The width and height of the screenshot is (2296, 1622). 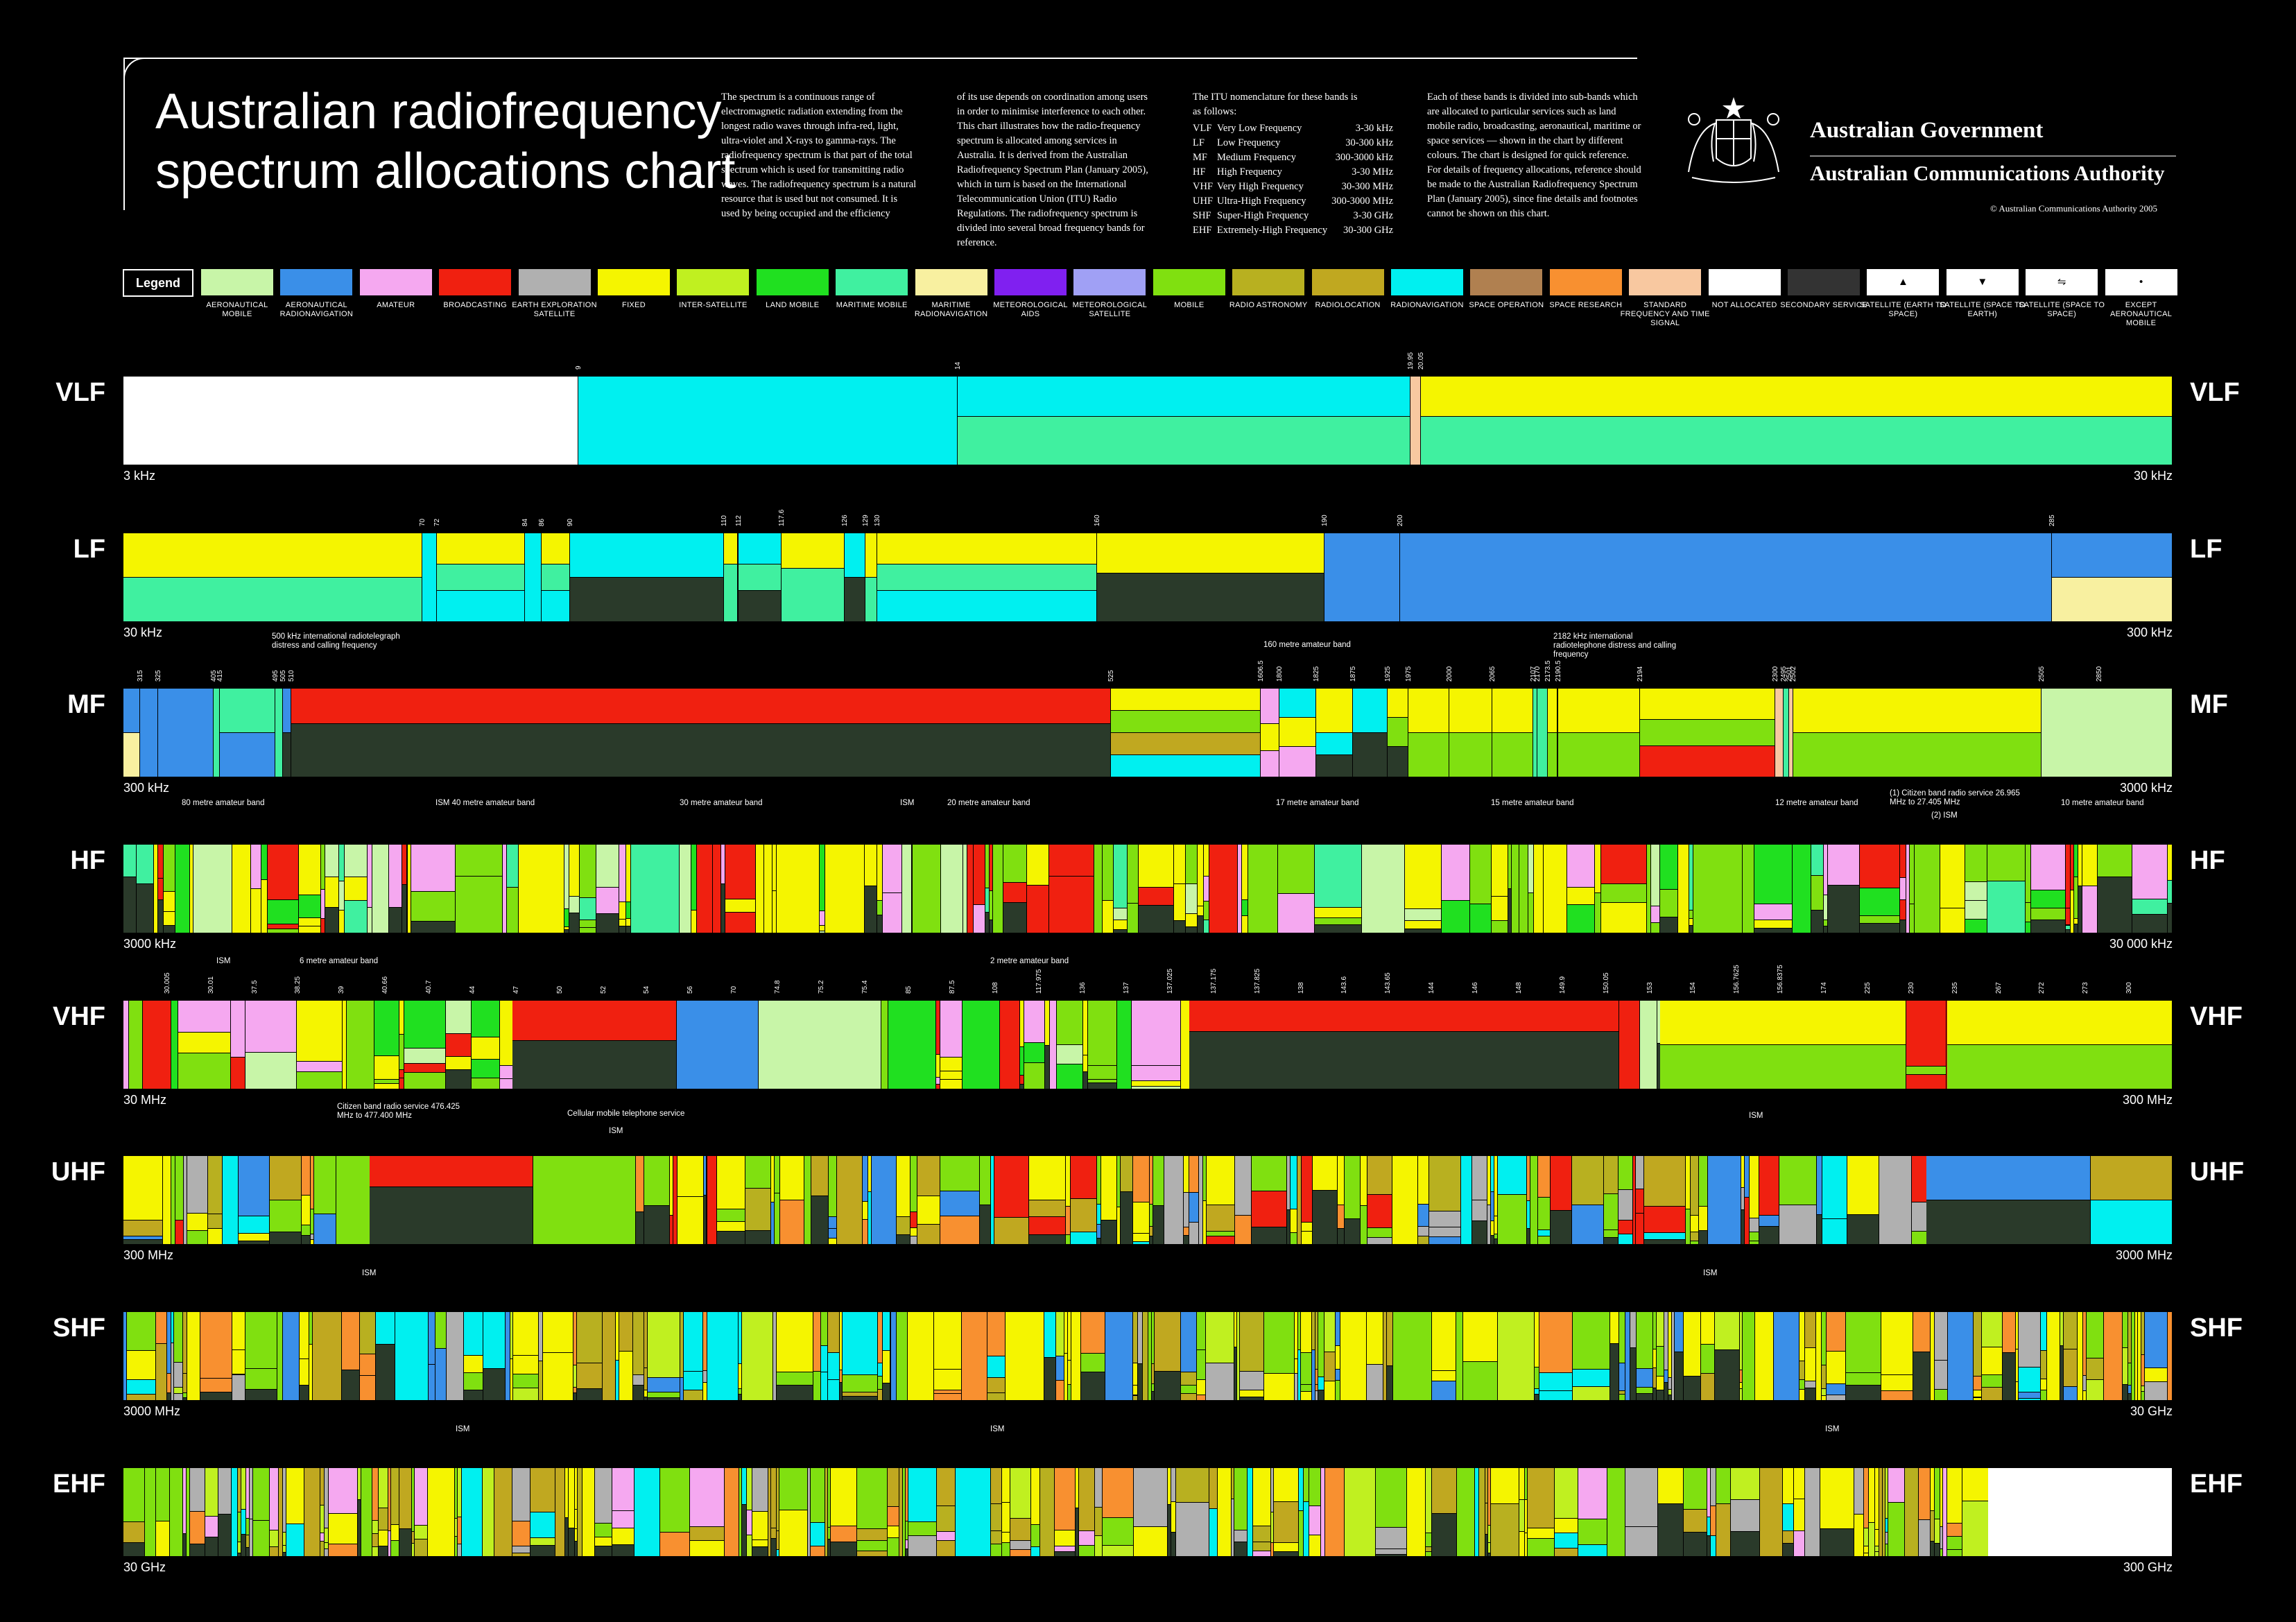 What do you see at coordinates (1832, 1429) in the screenshot?
I see `band-annotation: ISM` at bounding box center [1832, 1429].